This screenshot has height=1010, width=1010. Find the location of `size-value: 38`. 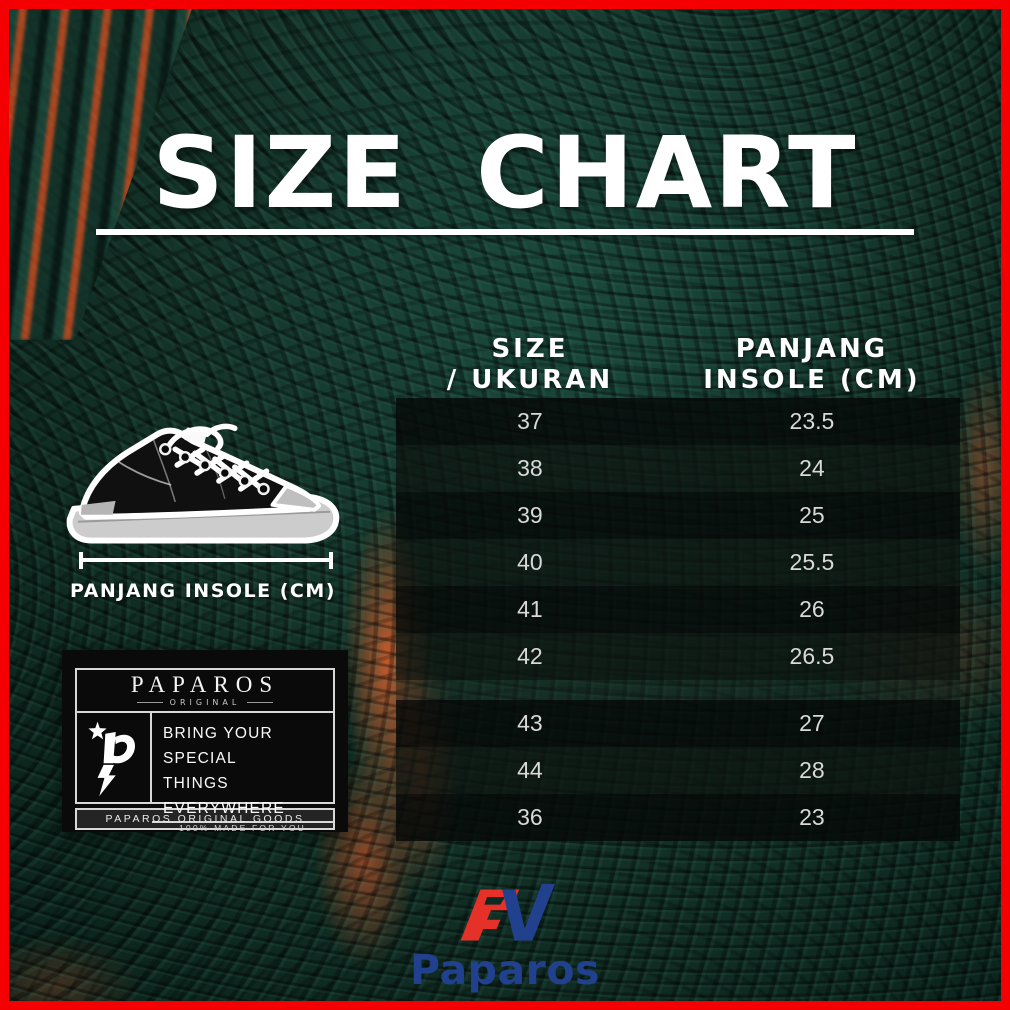

size-value: 38 is located at coordinates (530, 468).